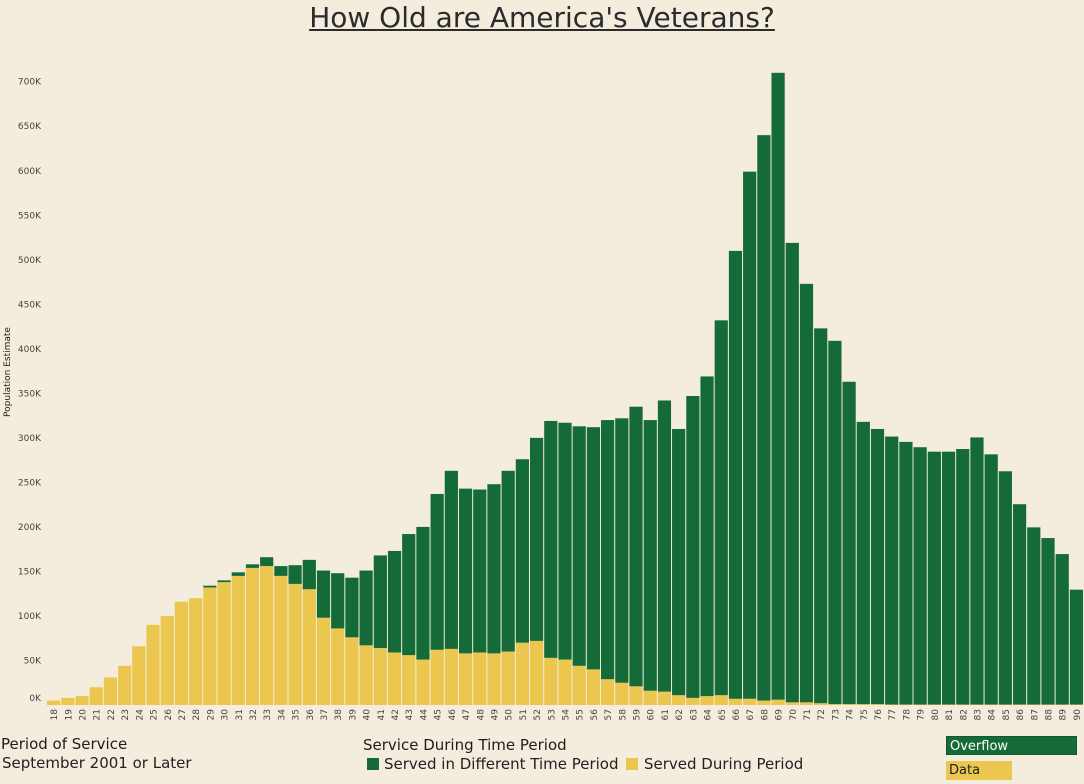  I want to click on legend-swatch-different, so click(373, 764).